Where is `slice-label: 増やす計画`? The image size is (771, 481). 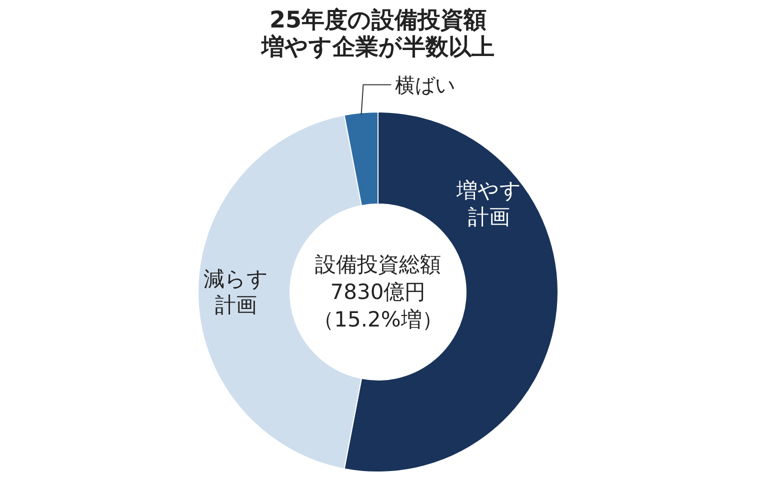 slice-label: 増やす計画 is located at coordinates (489, 203).